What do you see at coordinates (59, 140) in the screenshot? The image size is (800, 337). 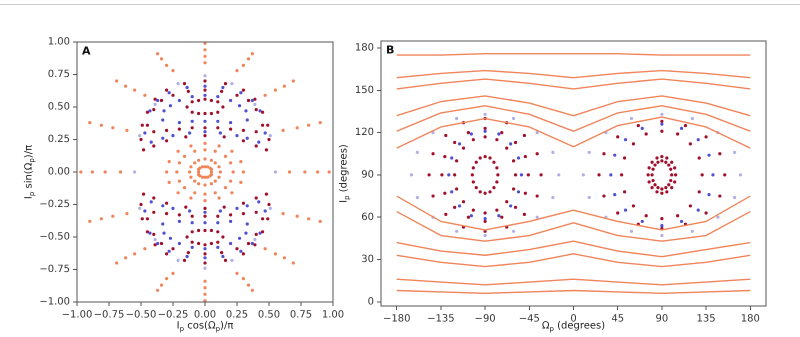 I see `y-tick-label: 0.25` at bounding box center [59, 140].